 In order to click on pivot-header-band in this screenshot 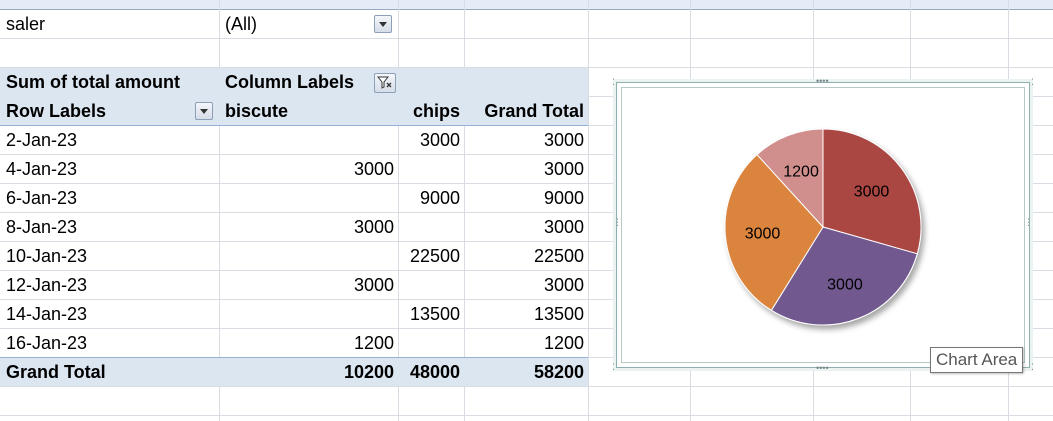, I will do `click(294, 96)`.